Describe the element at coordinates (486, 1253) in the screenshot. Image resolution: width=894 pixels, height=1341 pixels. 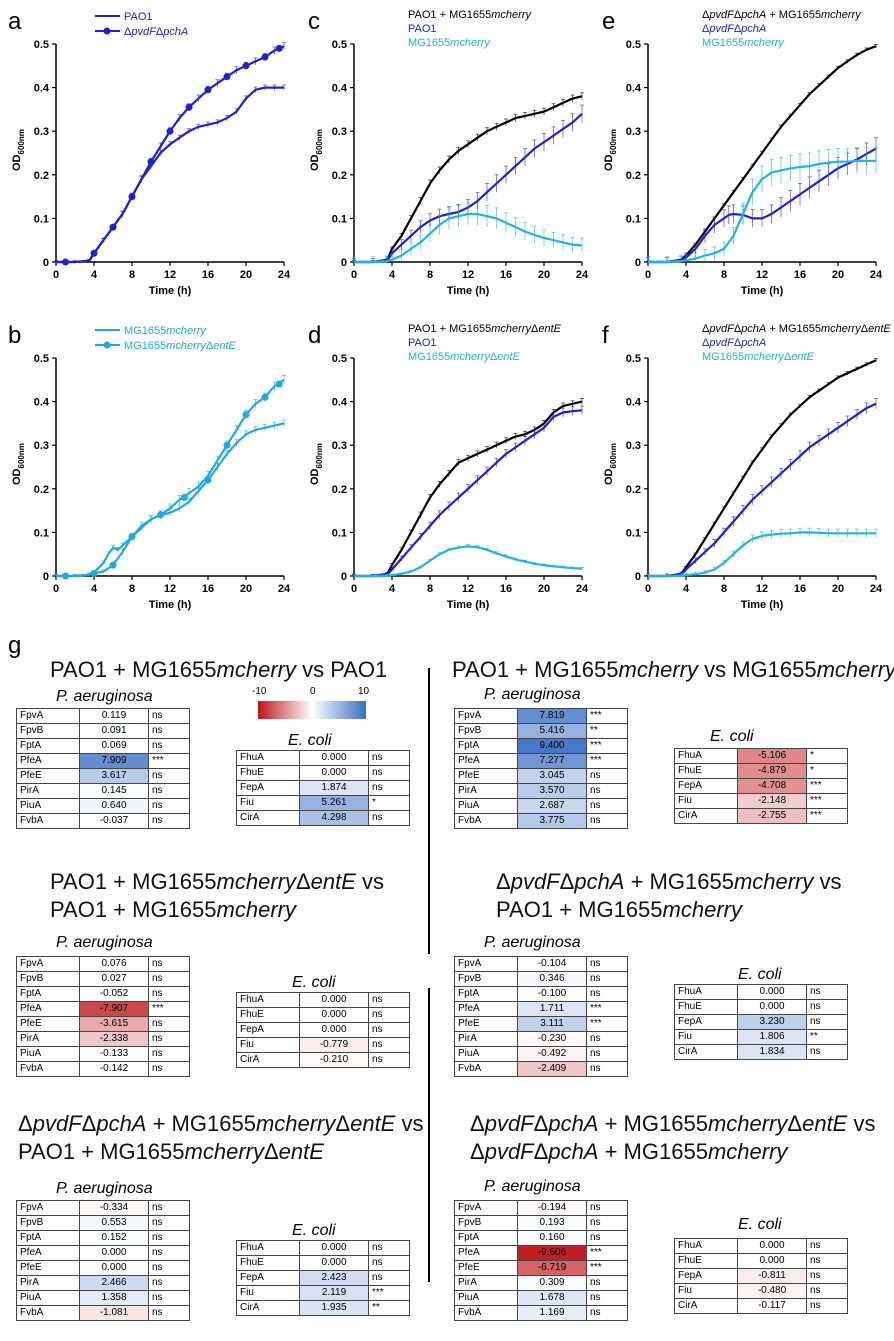
I see `gene-name: PfeA` at that location.